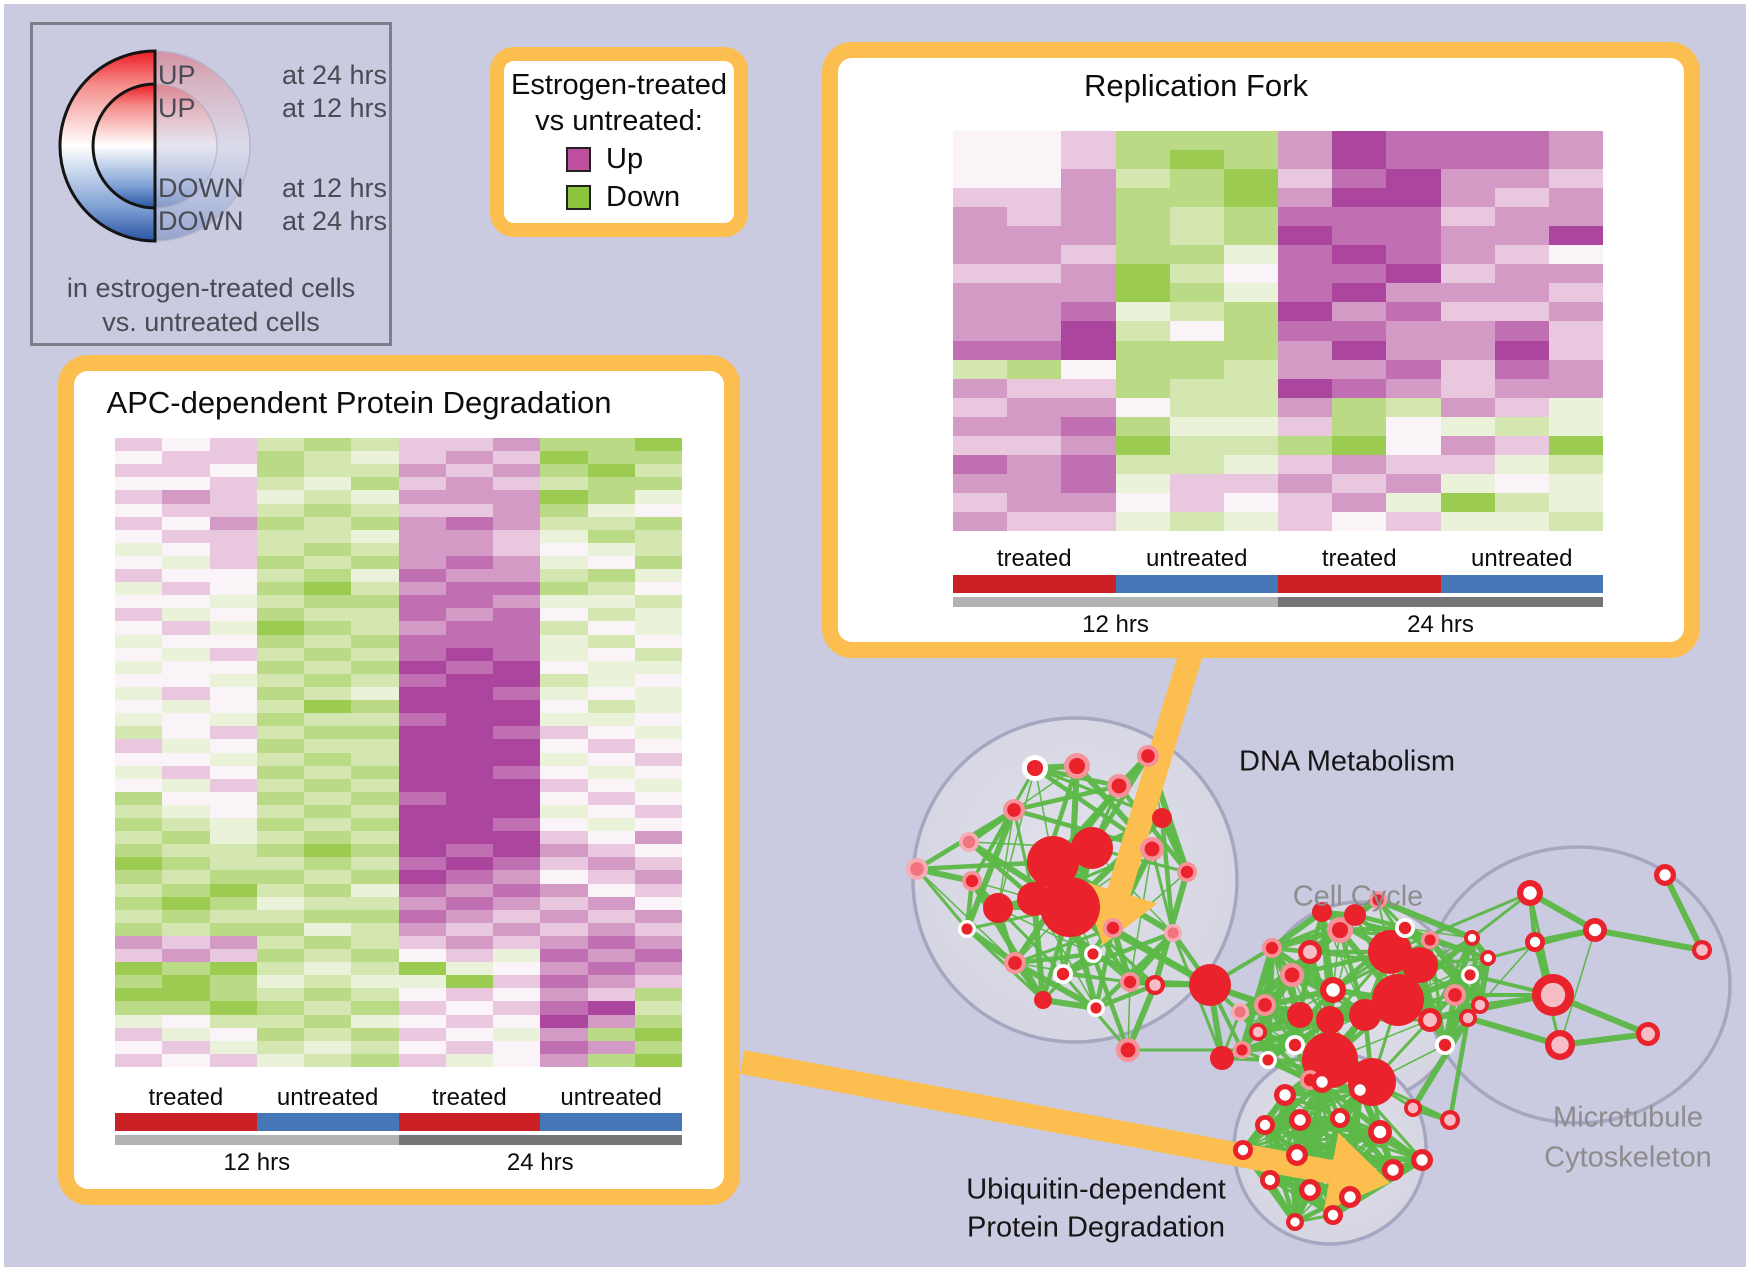  Describe the element at coordinates (1016, 838) in the screenshot. I see `network-edge` at that location.